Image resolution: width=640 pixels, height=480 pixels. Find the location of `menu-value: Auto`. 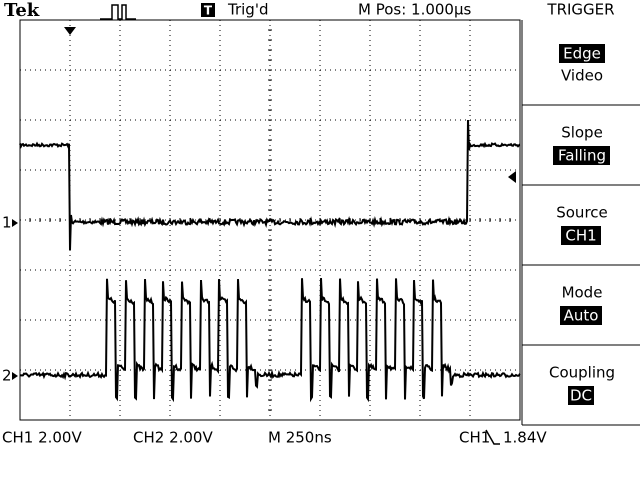

menu-value: Auto is located at coordinates (581, 316).